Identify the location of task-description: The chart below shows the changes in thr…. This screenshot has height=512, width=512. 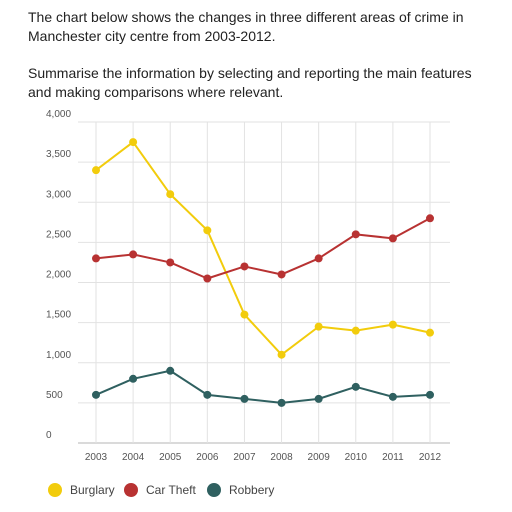
(246, 26).